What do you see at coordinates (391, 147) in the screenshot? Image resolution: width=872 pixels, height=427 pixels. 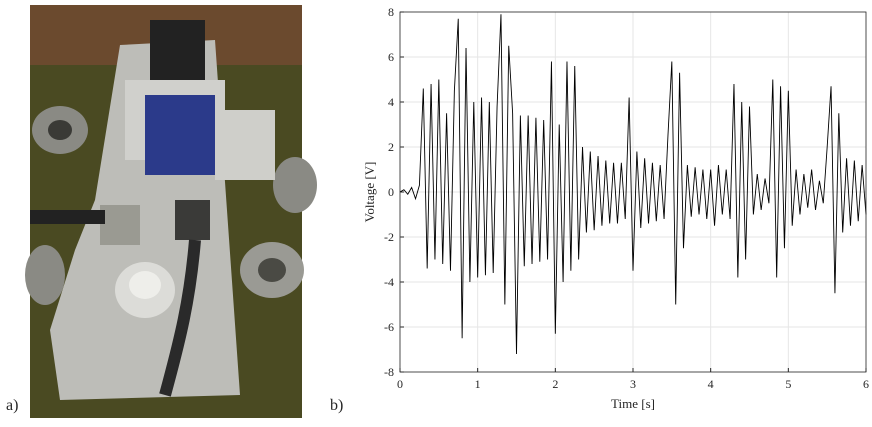 I see `y-tick-label: 2` at bounding box center [391, 147].